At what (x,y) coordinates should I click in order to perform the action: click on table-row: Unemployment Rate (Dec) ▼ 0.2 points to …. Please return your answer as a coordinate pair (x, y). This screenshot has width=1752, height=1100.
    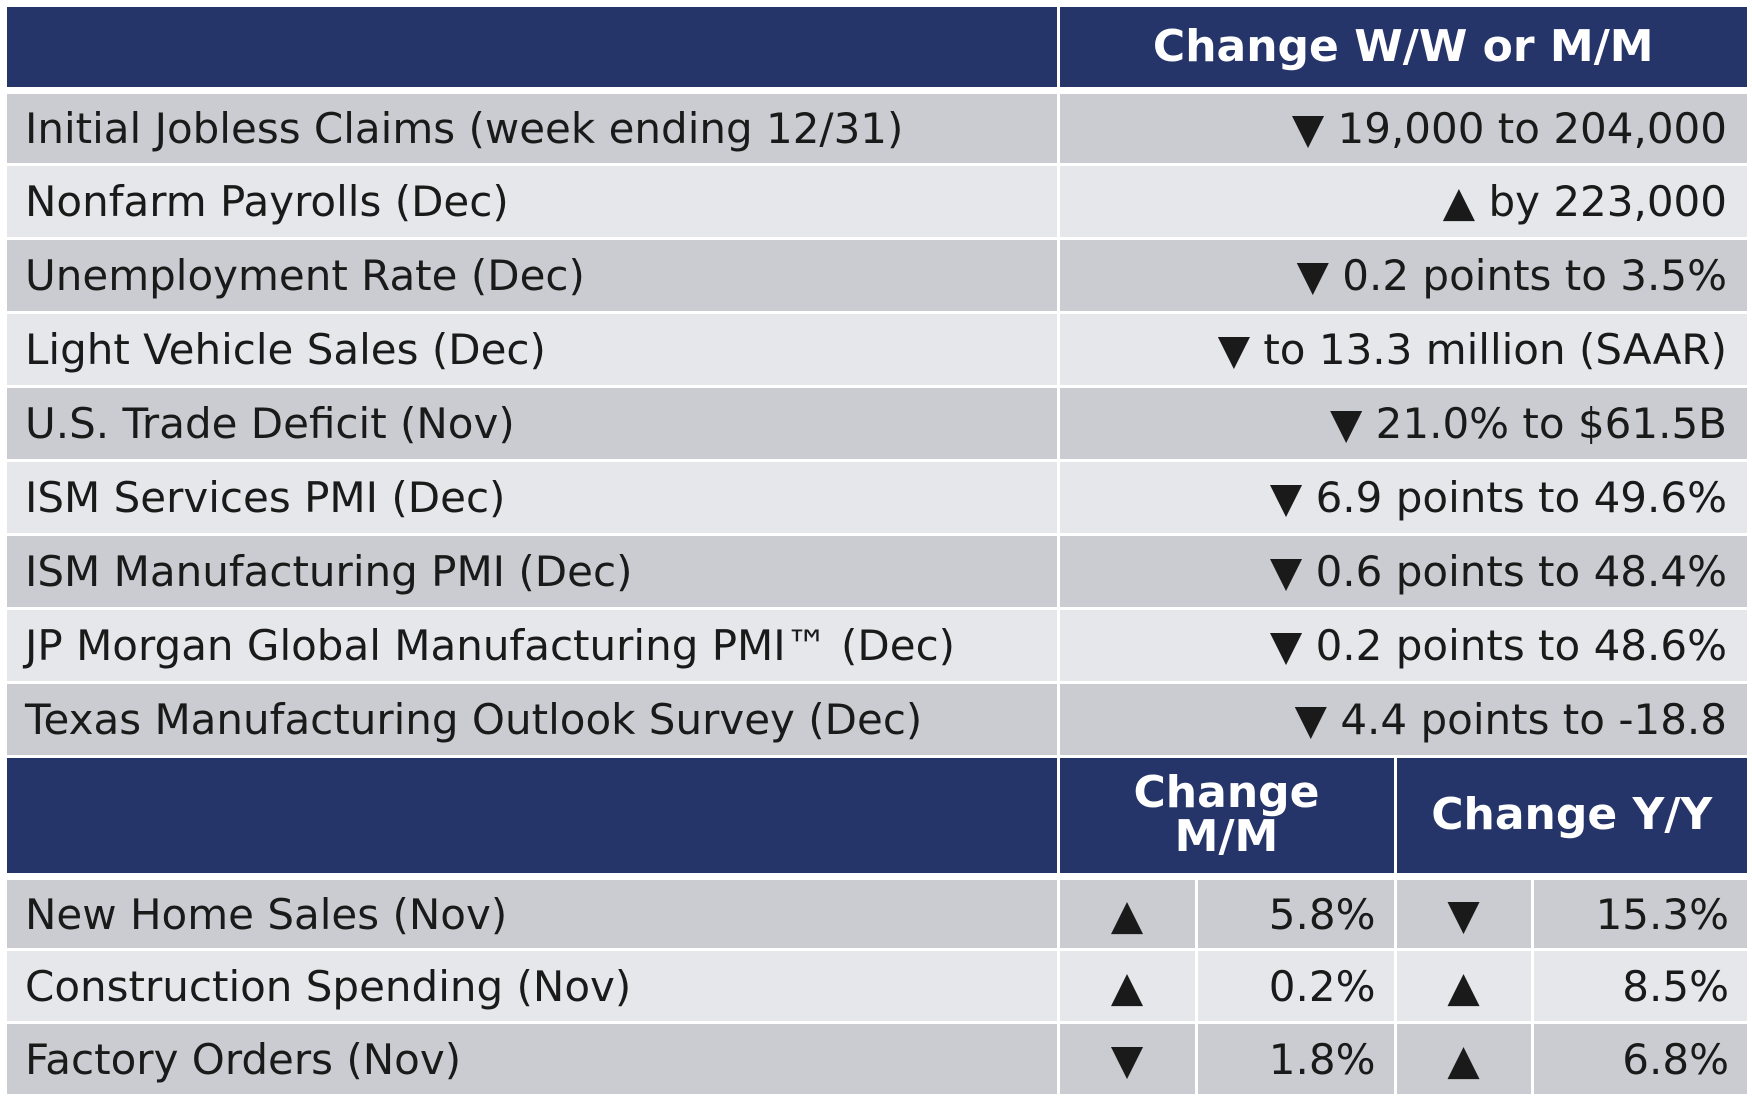
    Looking at the image, I should click on (877, 276).